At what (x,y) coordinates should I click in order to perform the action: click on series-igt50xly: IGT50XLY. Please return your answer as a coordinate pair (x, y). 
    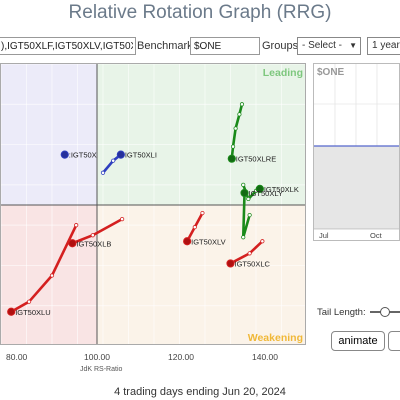
    Looking at the image, I should click on (261, 214).